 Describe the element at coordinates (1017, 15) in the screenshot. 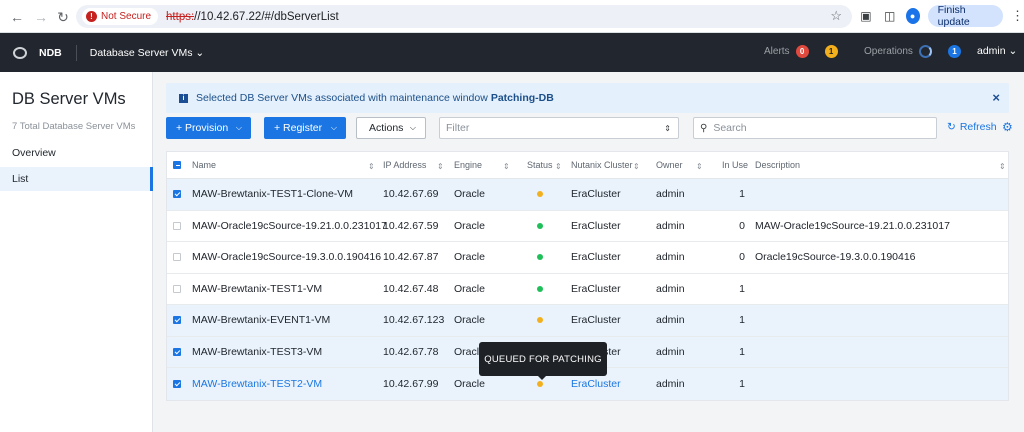

I see `browser-menu-icon: ⋮` at that location.